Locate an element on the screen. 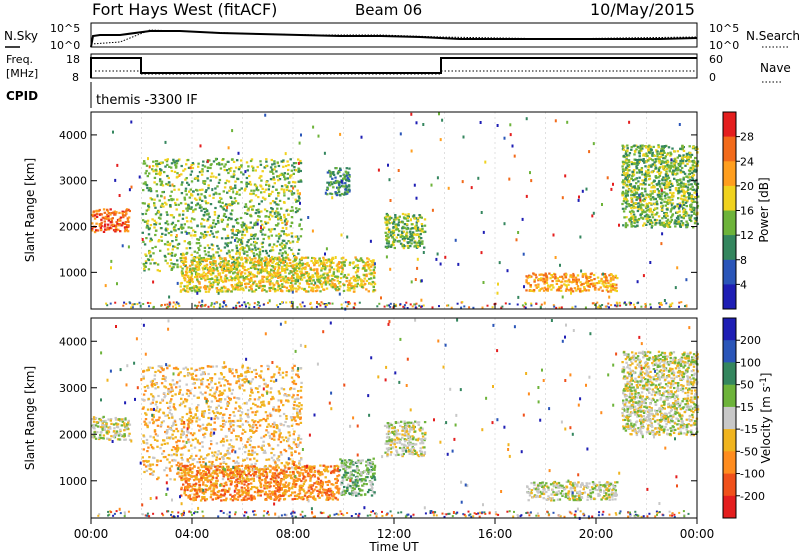  date-label: 10/May/2015 is located at coordinates (642, 9).